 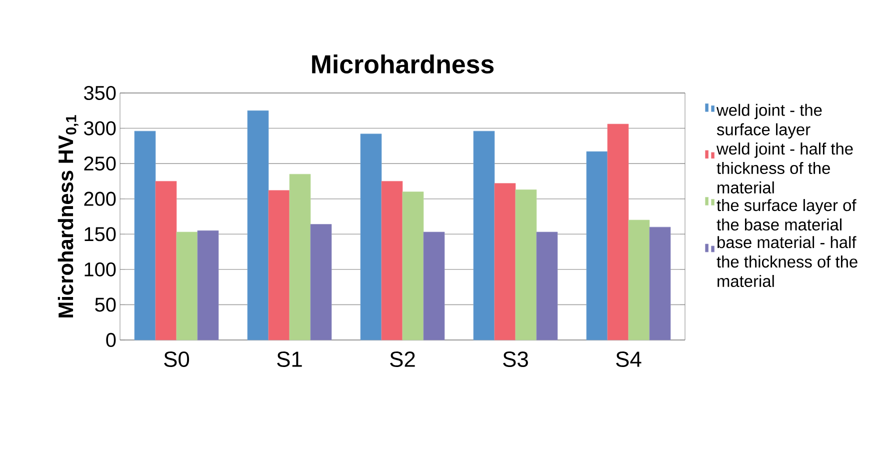 What do you see at coordinates (289, 359) in the screenshot?
I see `x-tick-label: S1` at bounding box center [289, 359].